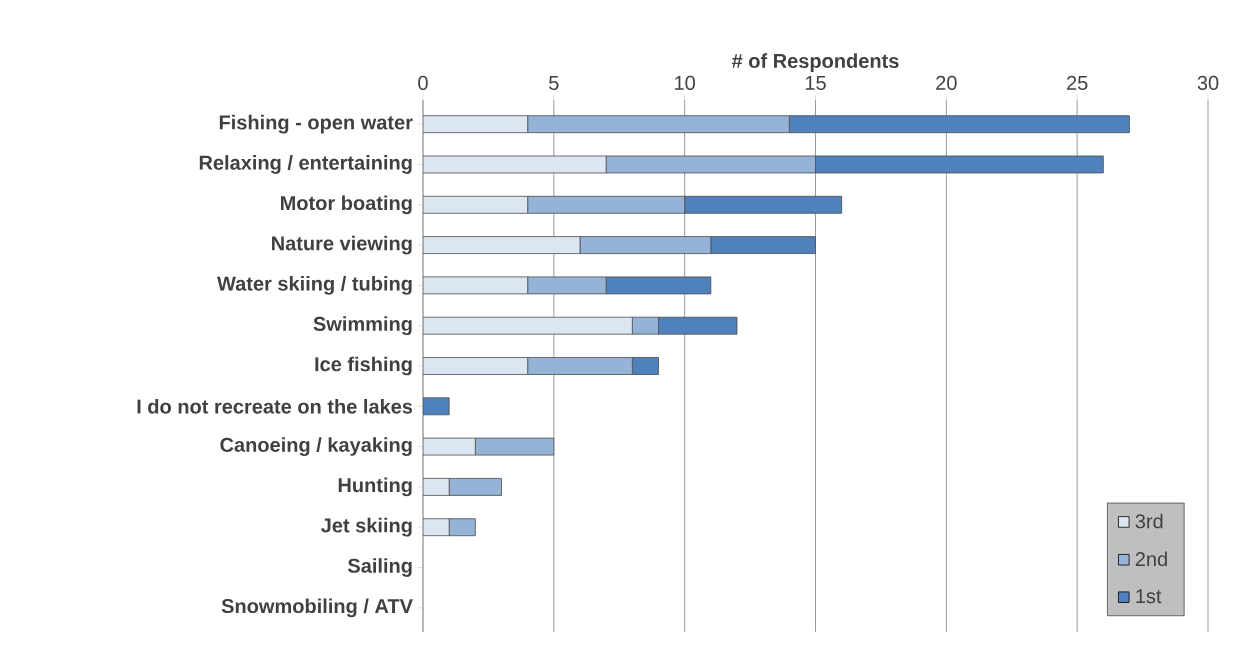 The width and height of the screenshot is (1254, 645). What do you see at coordinates (946, 82) in the screenshot?
I see `x-tick-label: 20` at bounding box center [946, 82].